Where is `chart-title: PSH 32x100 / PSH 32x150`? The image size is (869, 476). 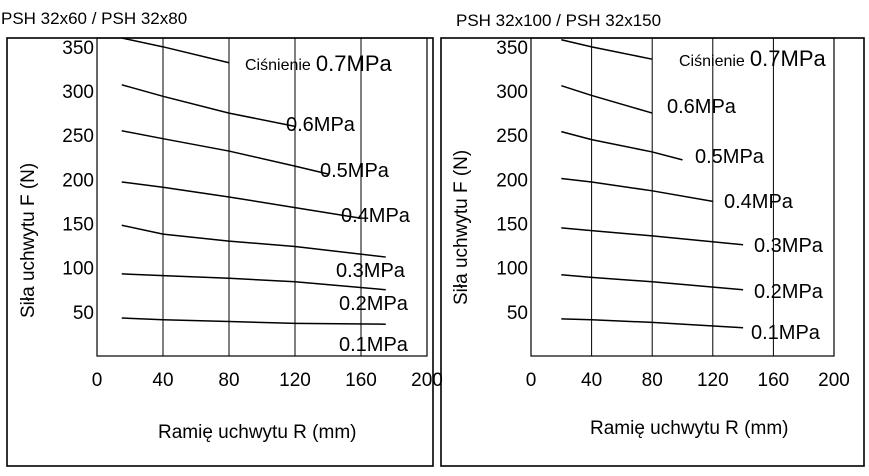 chart-title: PSH 32x100 / PSH 32x150 is located at coordinates (558, 20).